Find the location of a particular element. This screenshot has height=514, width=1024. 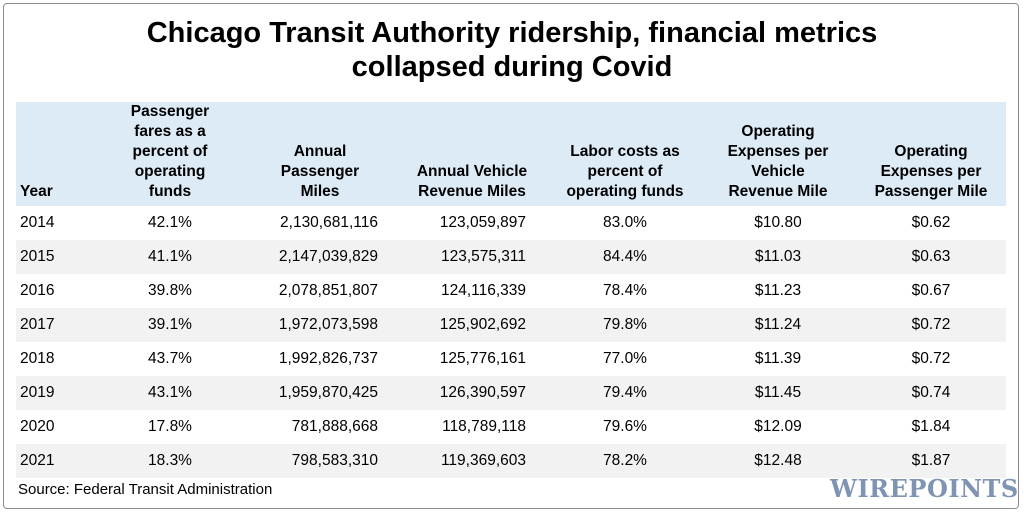

cell-passenger-miles: 1,959,870,425 is located at coordinates (328, 392).